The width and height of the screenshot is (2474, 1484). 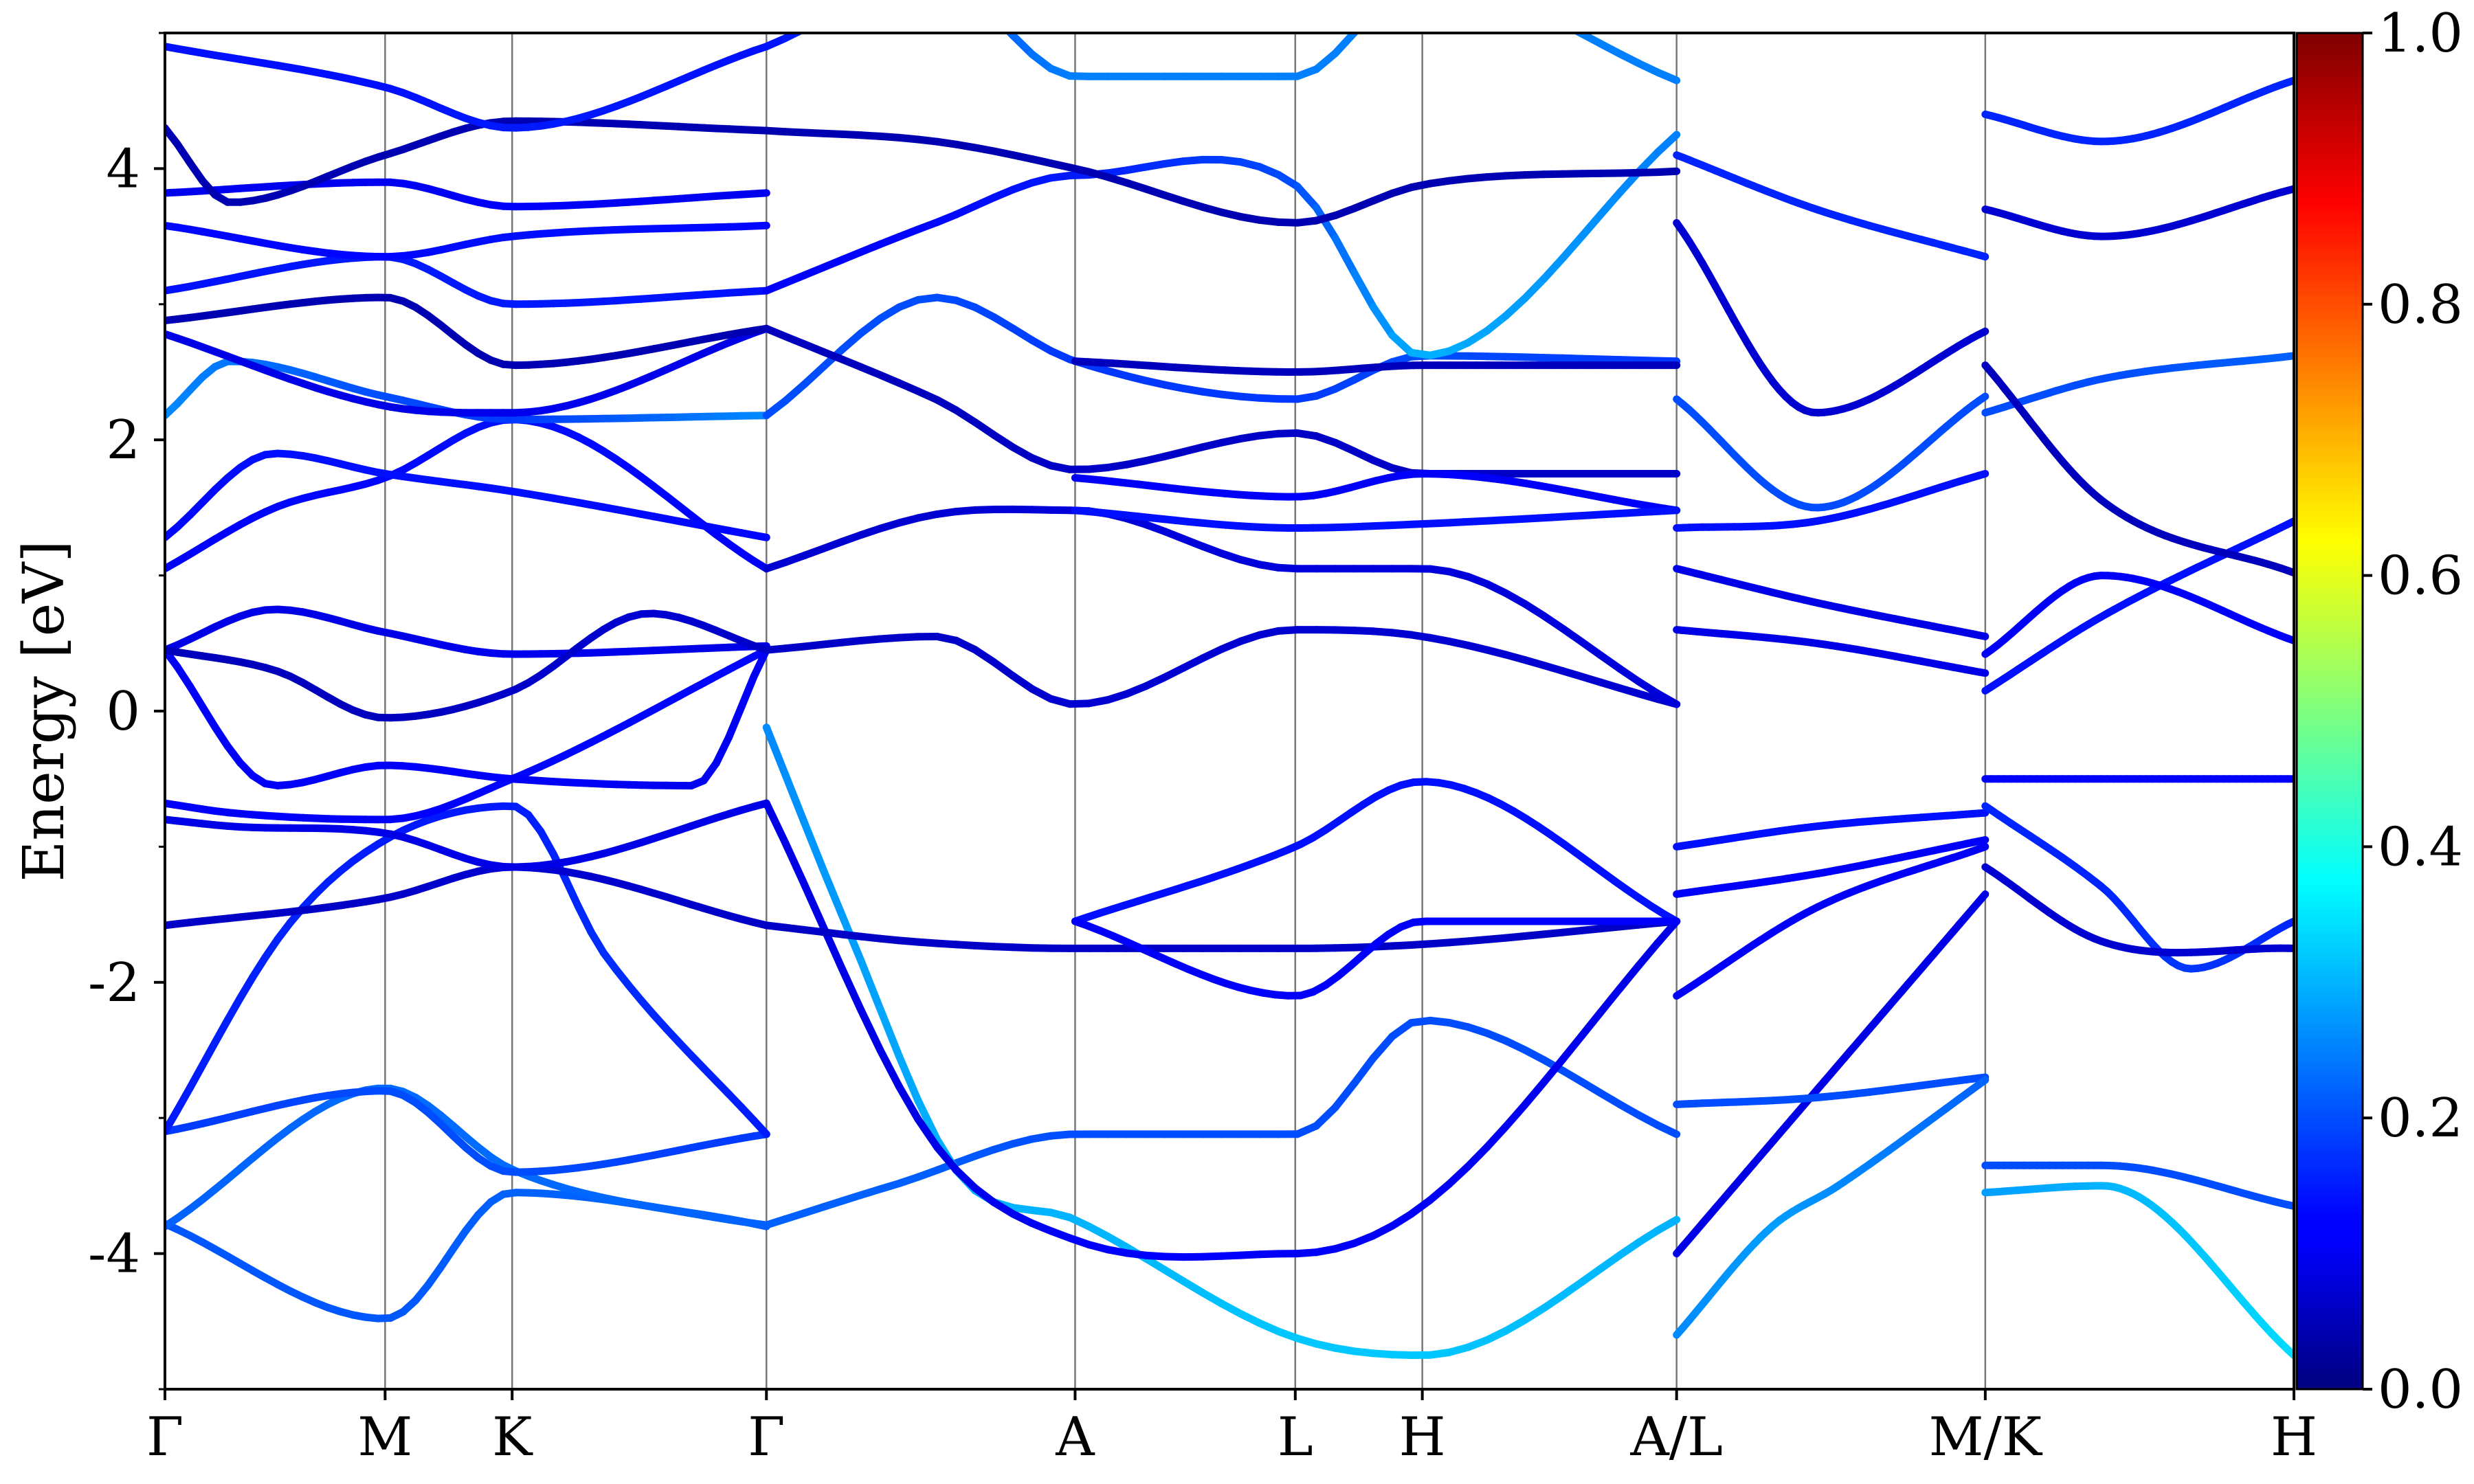 I want to click on y-tick-label: 0, so click(x=123, y=712).